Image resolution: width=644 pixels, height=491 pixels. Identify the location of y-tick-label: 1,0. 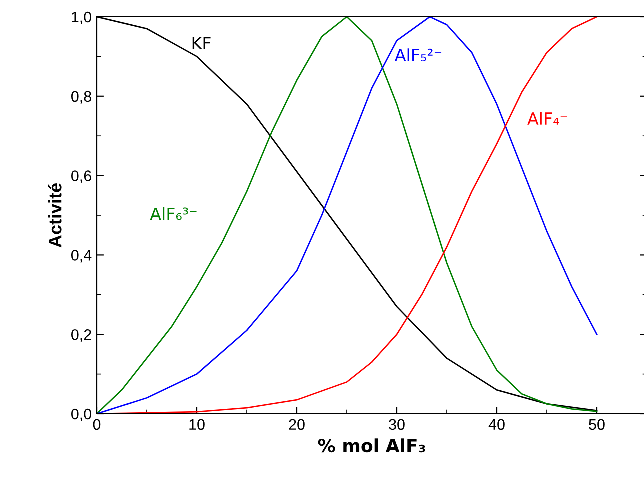
(82, 18).